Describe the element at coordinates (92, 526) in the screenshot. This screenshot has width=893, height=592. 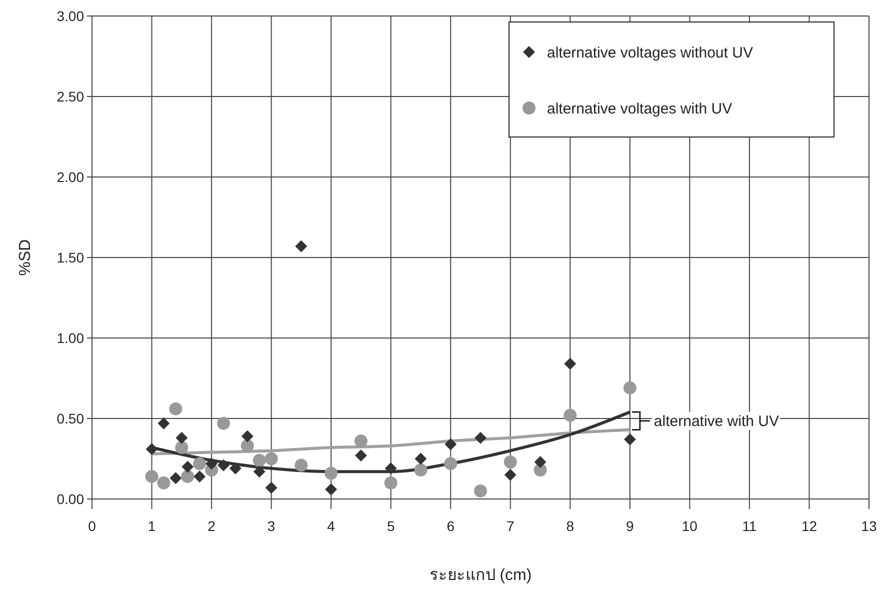
I see `x-tick-label: 0` at that location.